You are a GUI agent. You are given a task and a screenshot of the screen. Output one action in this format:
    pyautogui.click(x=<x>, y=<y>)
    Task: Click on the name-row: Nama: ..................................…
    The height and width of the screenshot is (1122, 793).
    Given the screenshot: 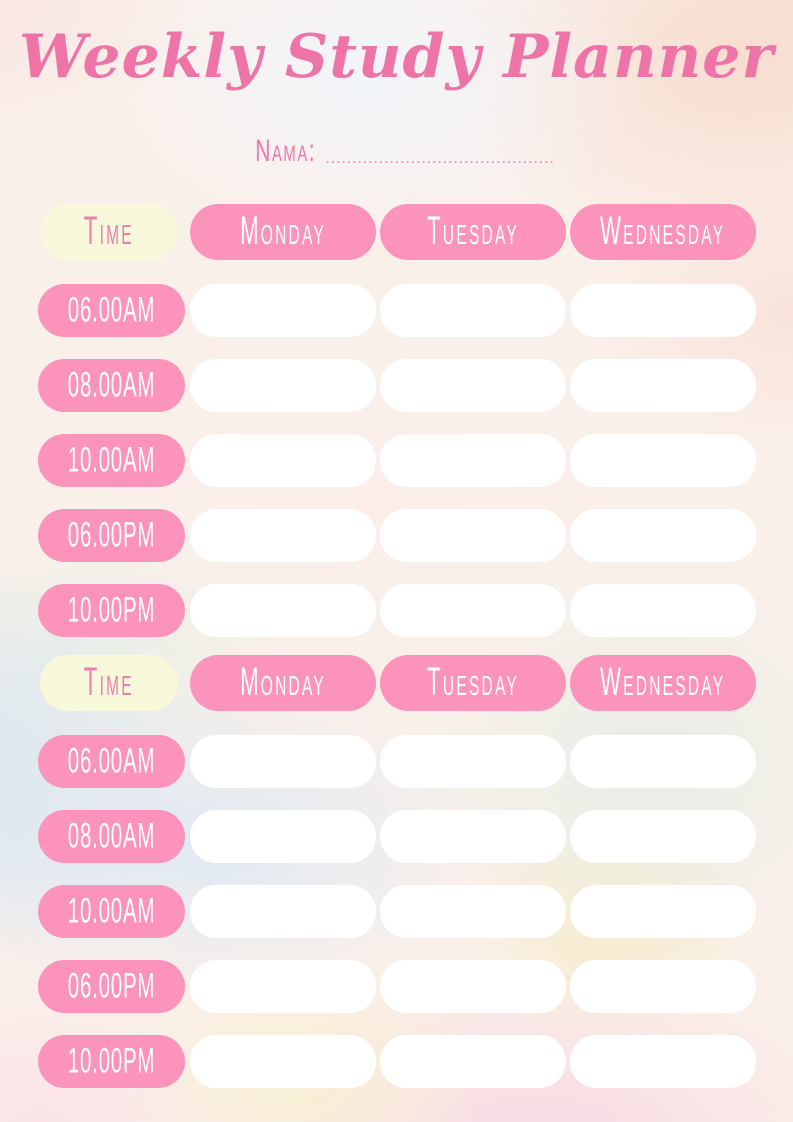 What is the action you would take?
    pyautogui.click(x=396, y=151)
    